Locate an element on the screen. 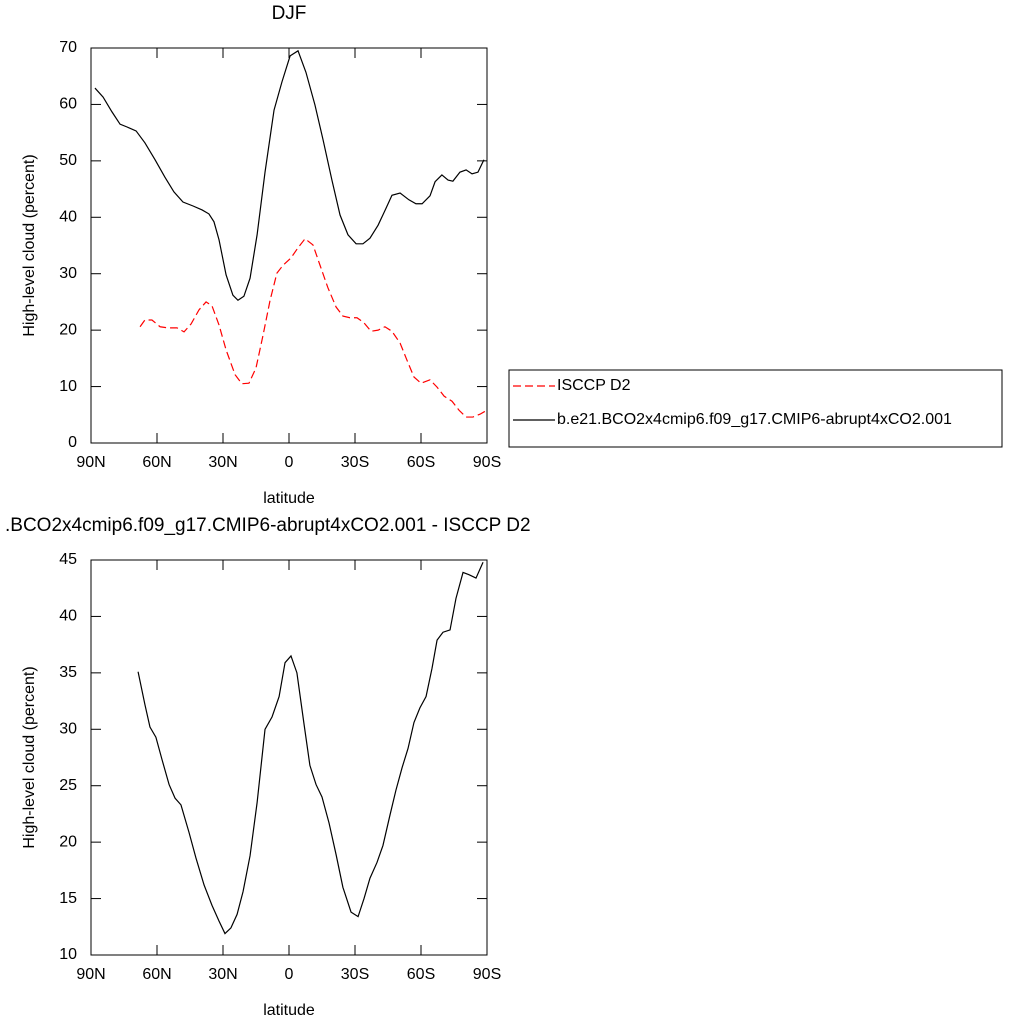 The image size is (1024, 1024). y-tick-label: 50 is located at coordinates (68, 160).